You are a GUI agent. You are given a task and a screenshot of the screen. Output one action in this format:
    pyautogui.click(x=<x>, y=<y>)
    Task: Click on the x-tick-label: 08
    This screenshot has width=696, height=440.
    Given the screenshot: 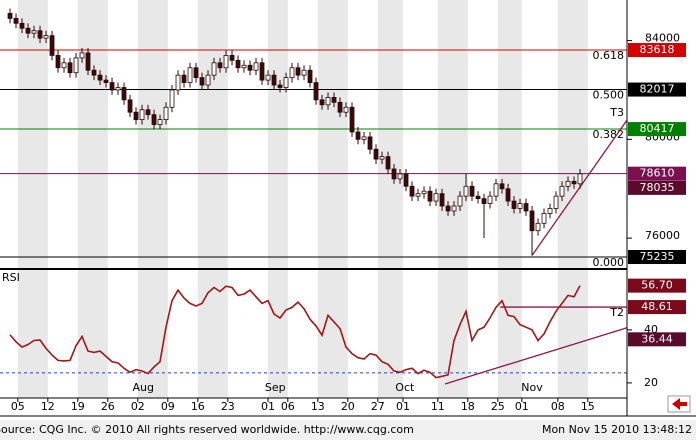 What is the action you would take?
    pyautogui.click(x=558, y=406)
    